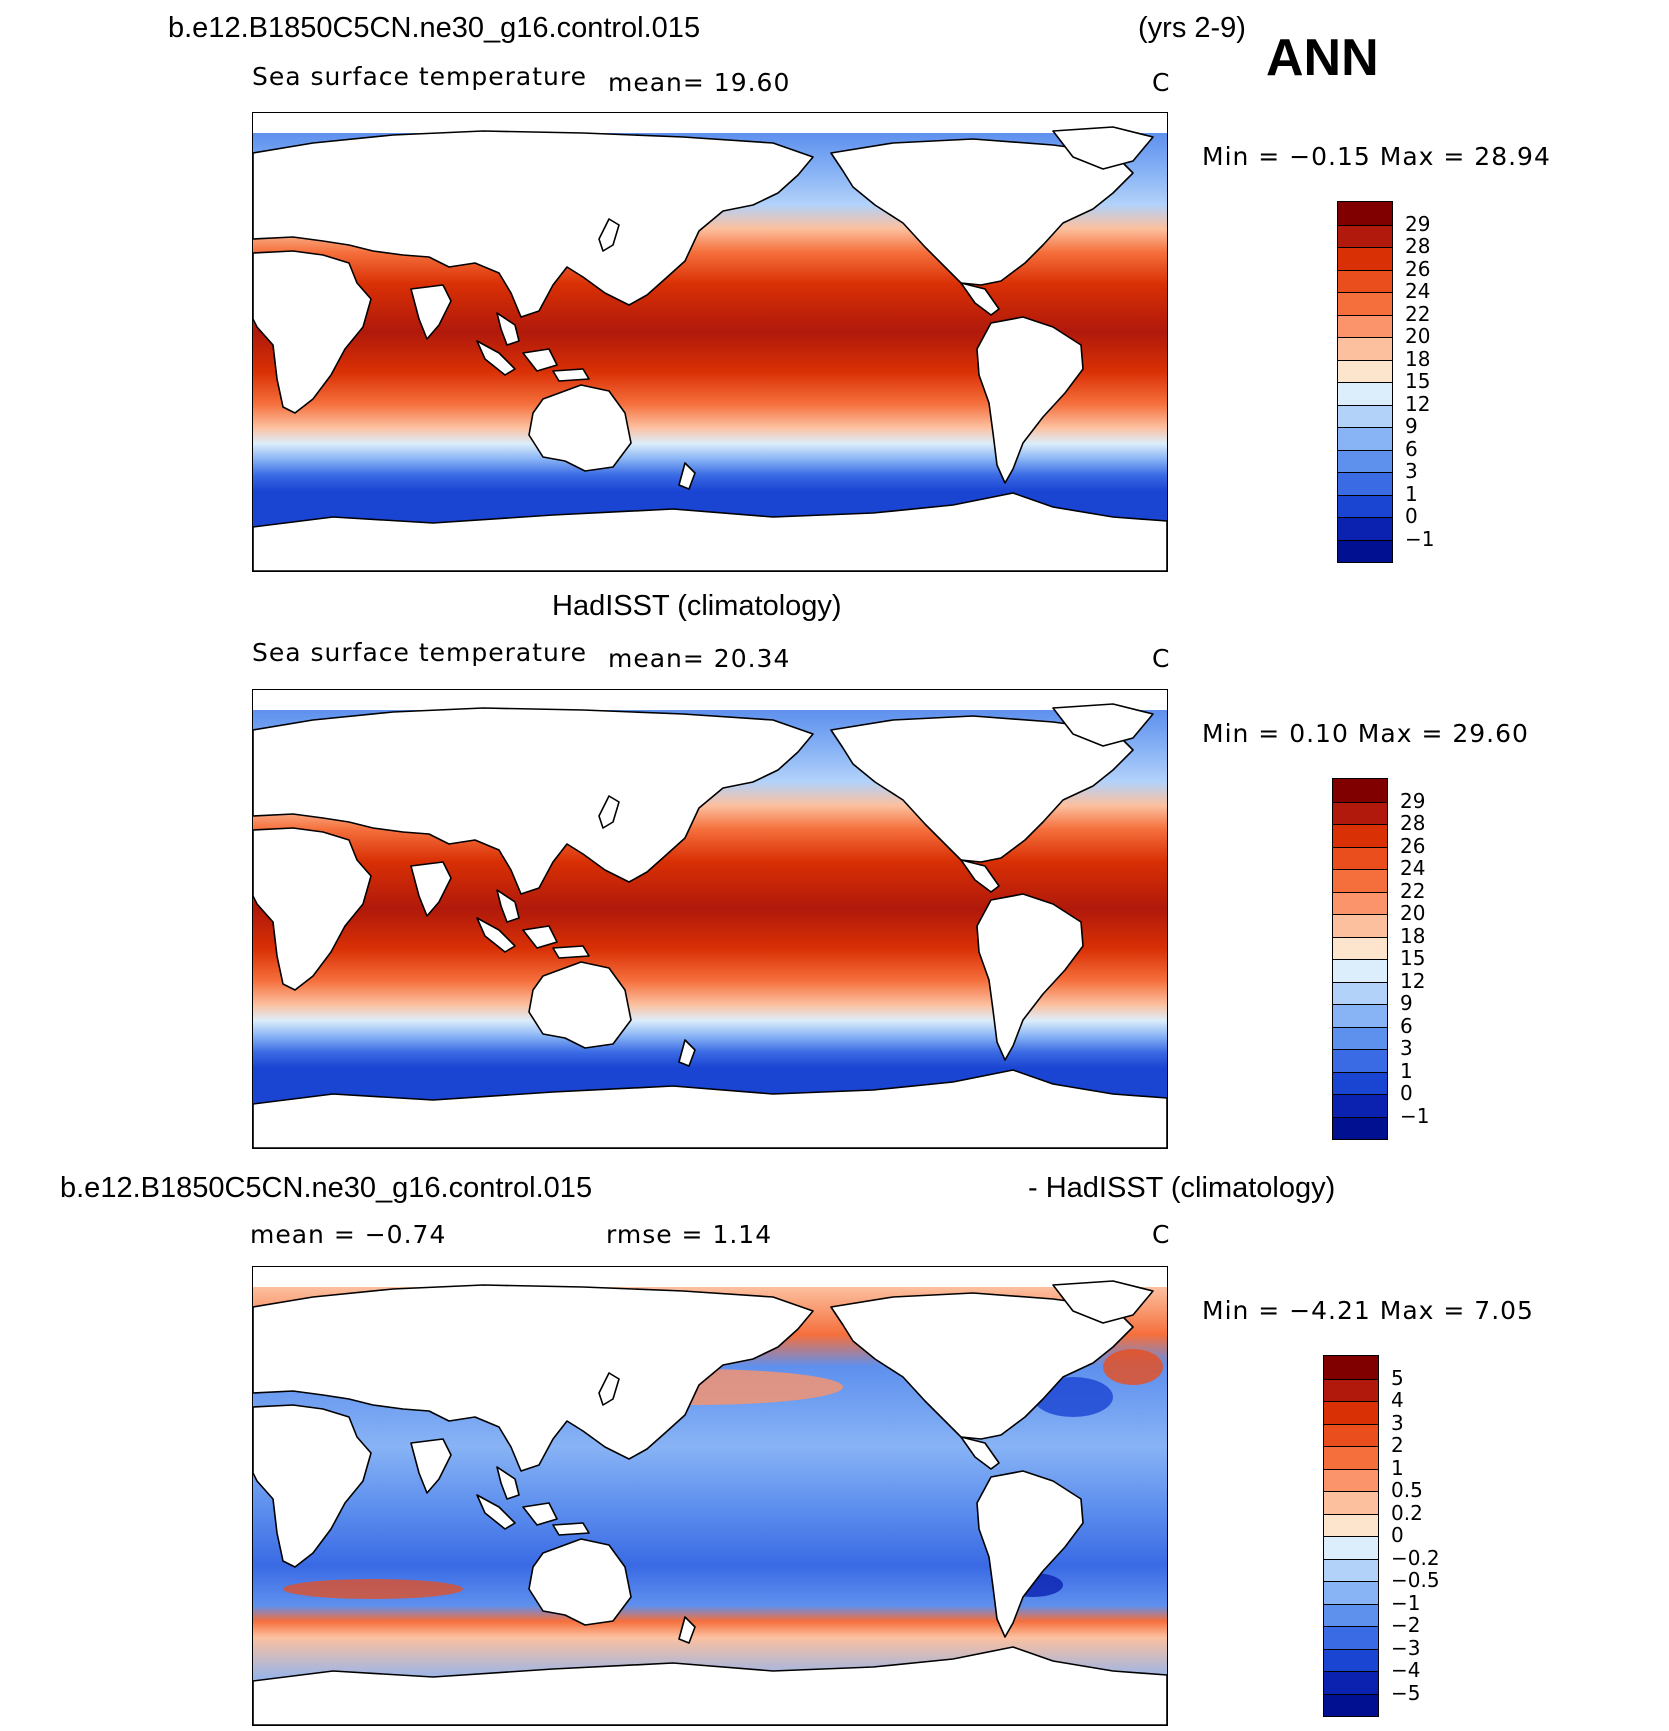 This screenshot has height=1731, width=1669. Describe the element at coordinates (1397, 1377) in the screenshot. I see `colorbar-tick-label: 5` at that location.